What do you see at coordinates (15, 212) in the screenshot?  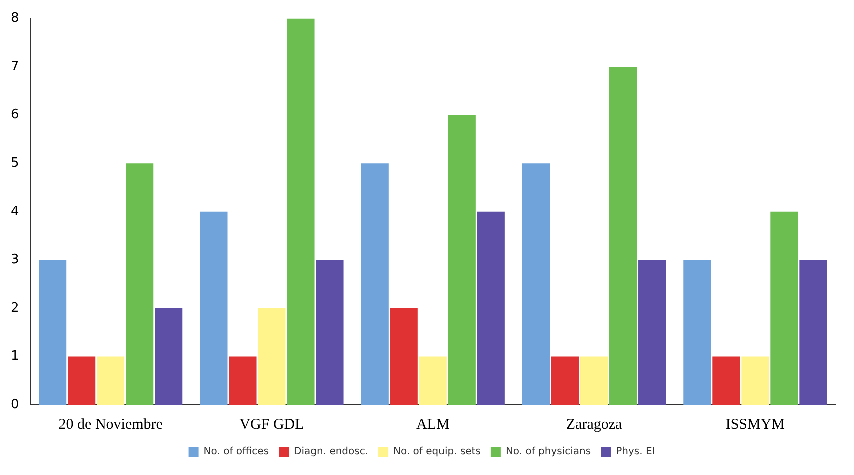 I see `y-tick-label: 4` at bounding box center [15, 212].